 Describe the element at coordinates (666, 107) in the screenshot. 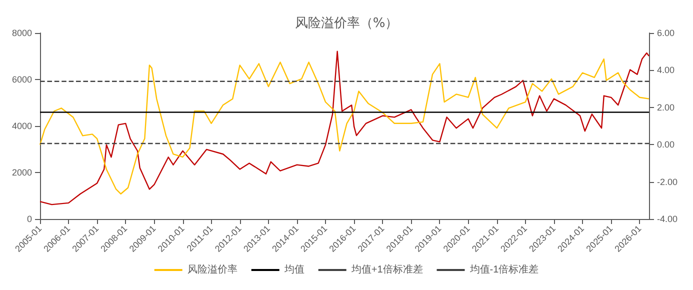

I see `y2-tick-label: 2.00` at that location.